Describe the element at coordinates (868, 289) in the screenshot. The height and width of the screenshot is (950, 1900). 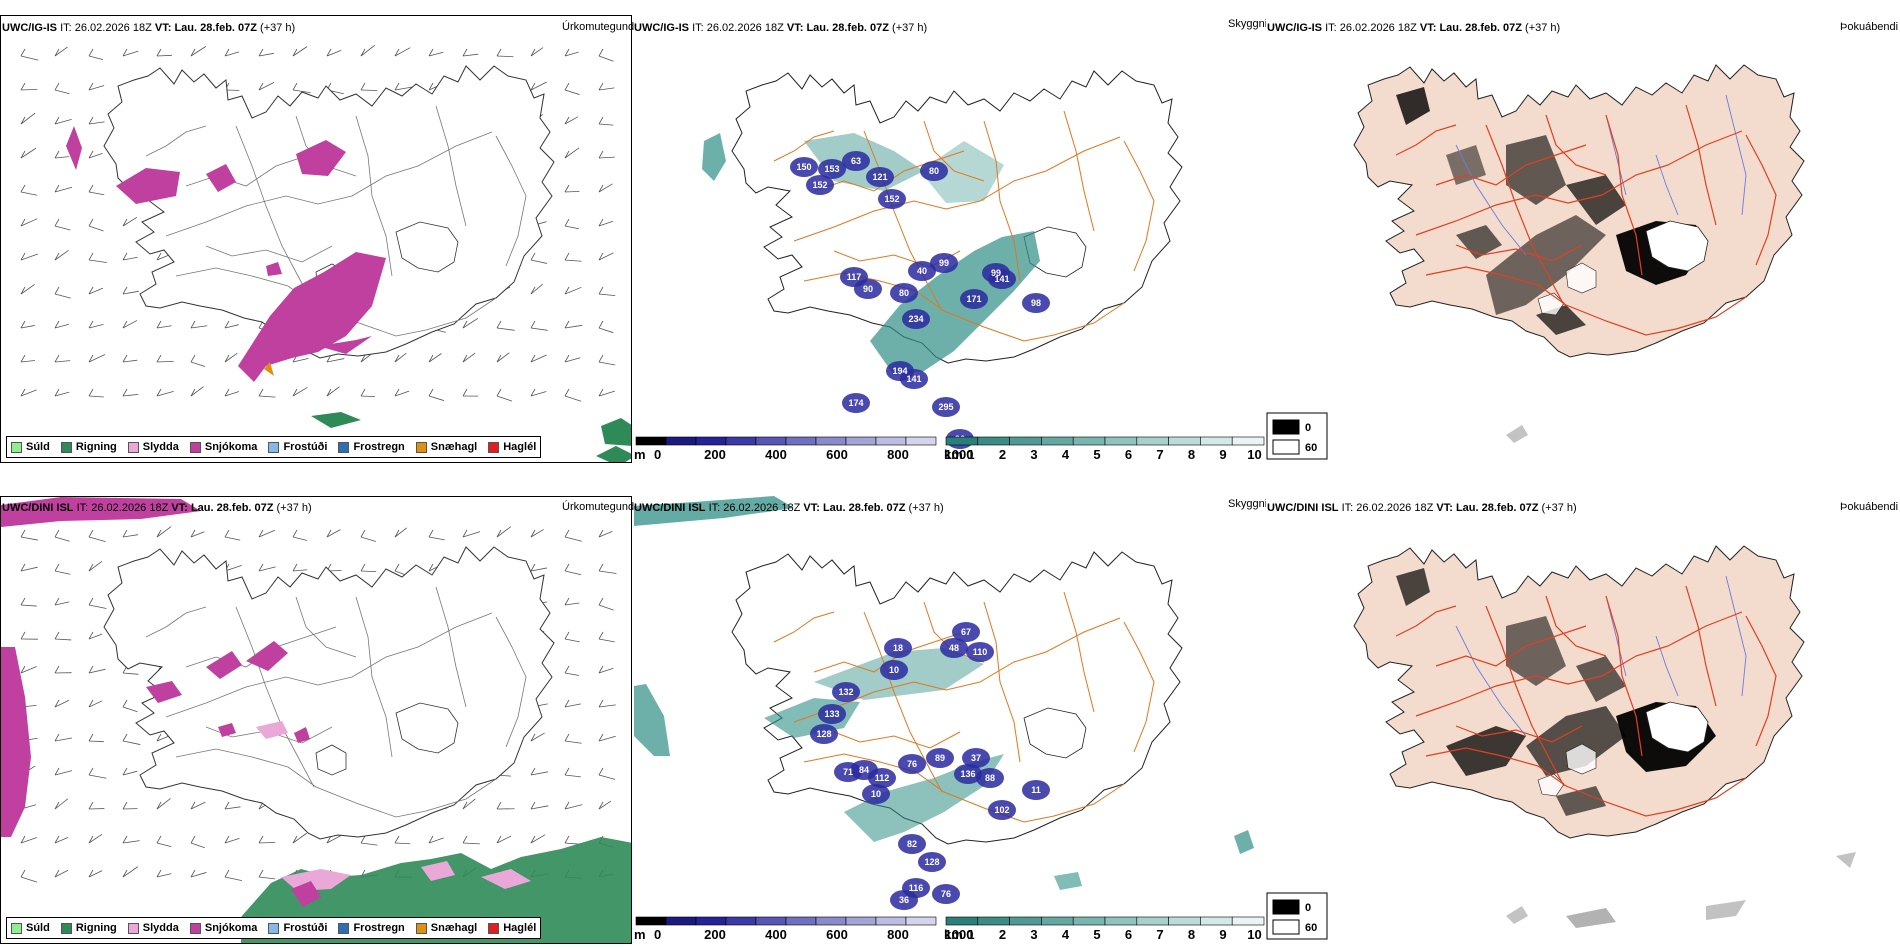
I see `ceiling-label: 90` at that location.